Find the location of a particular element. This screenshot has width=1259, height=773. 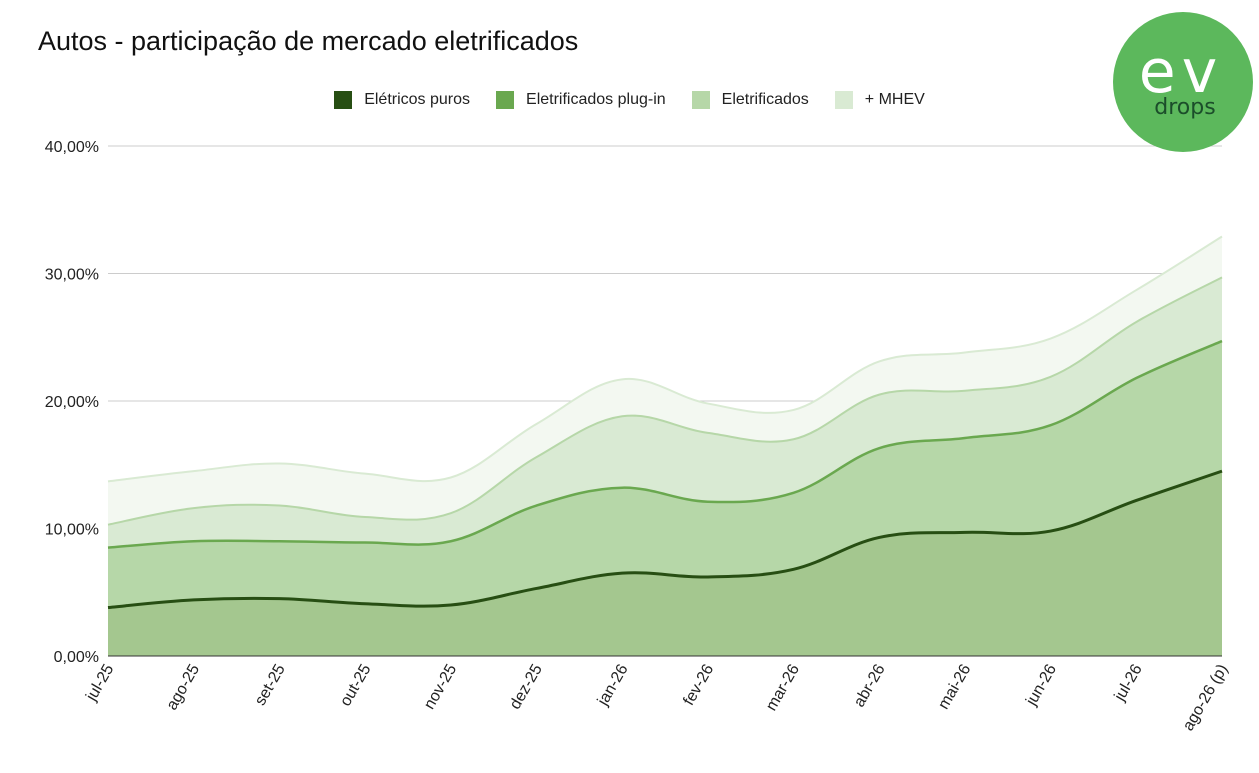

legend-label: Elétricos puros is located at coordinates (417, 99).